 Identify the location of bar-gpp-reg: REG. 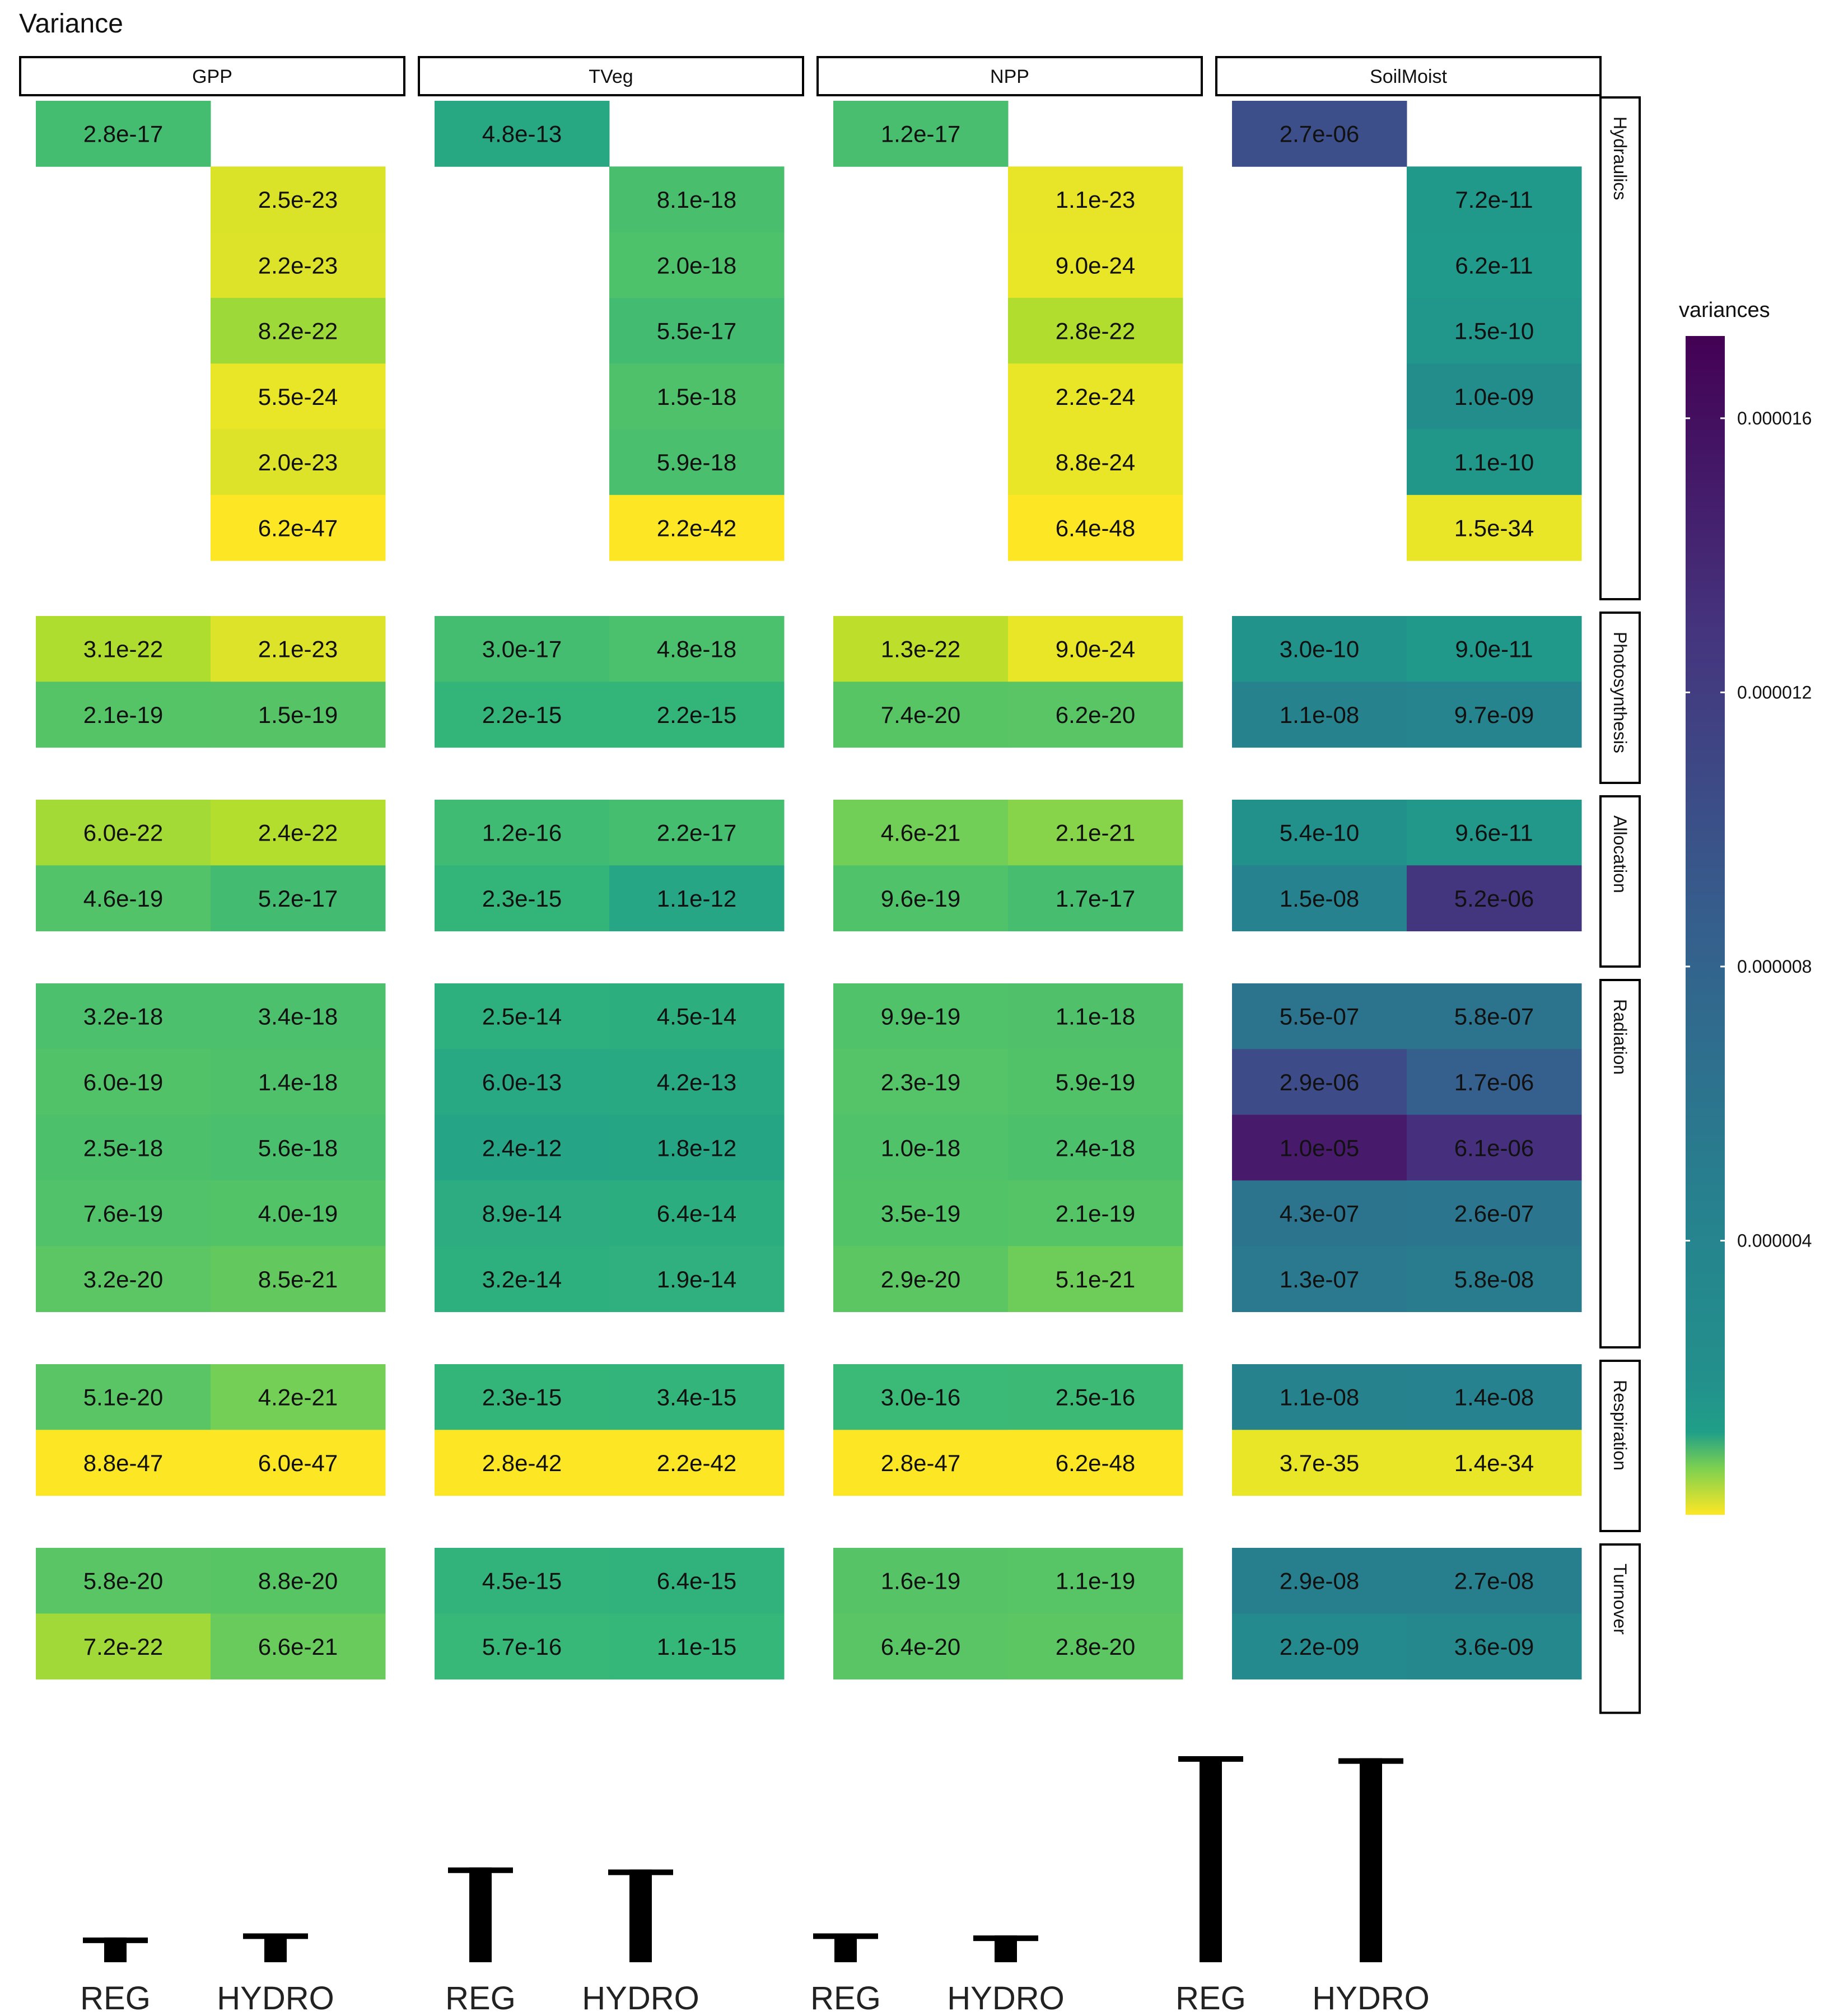
(116, 1977).